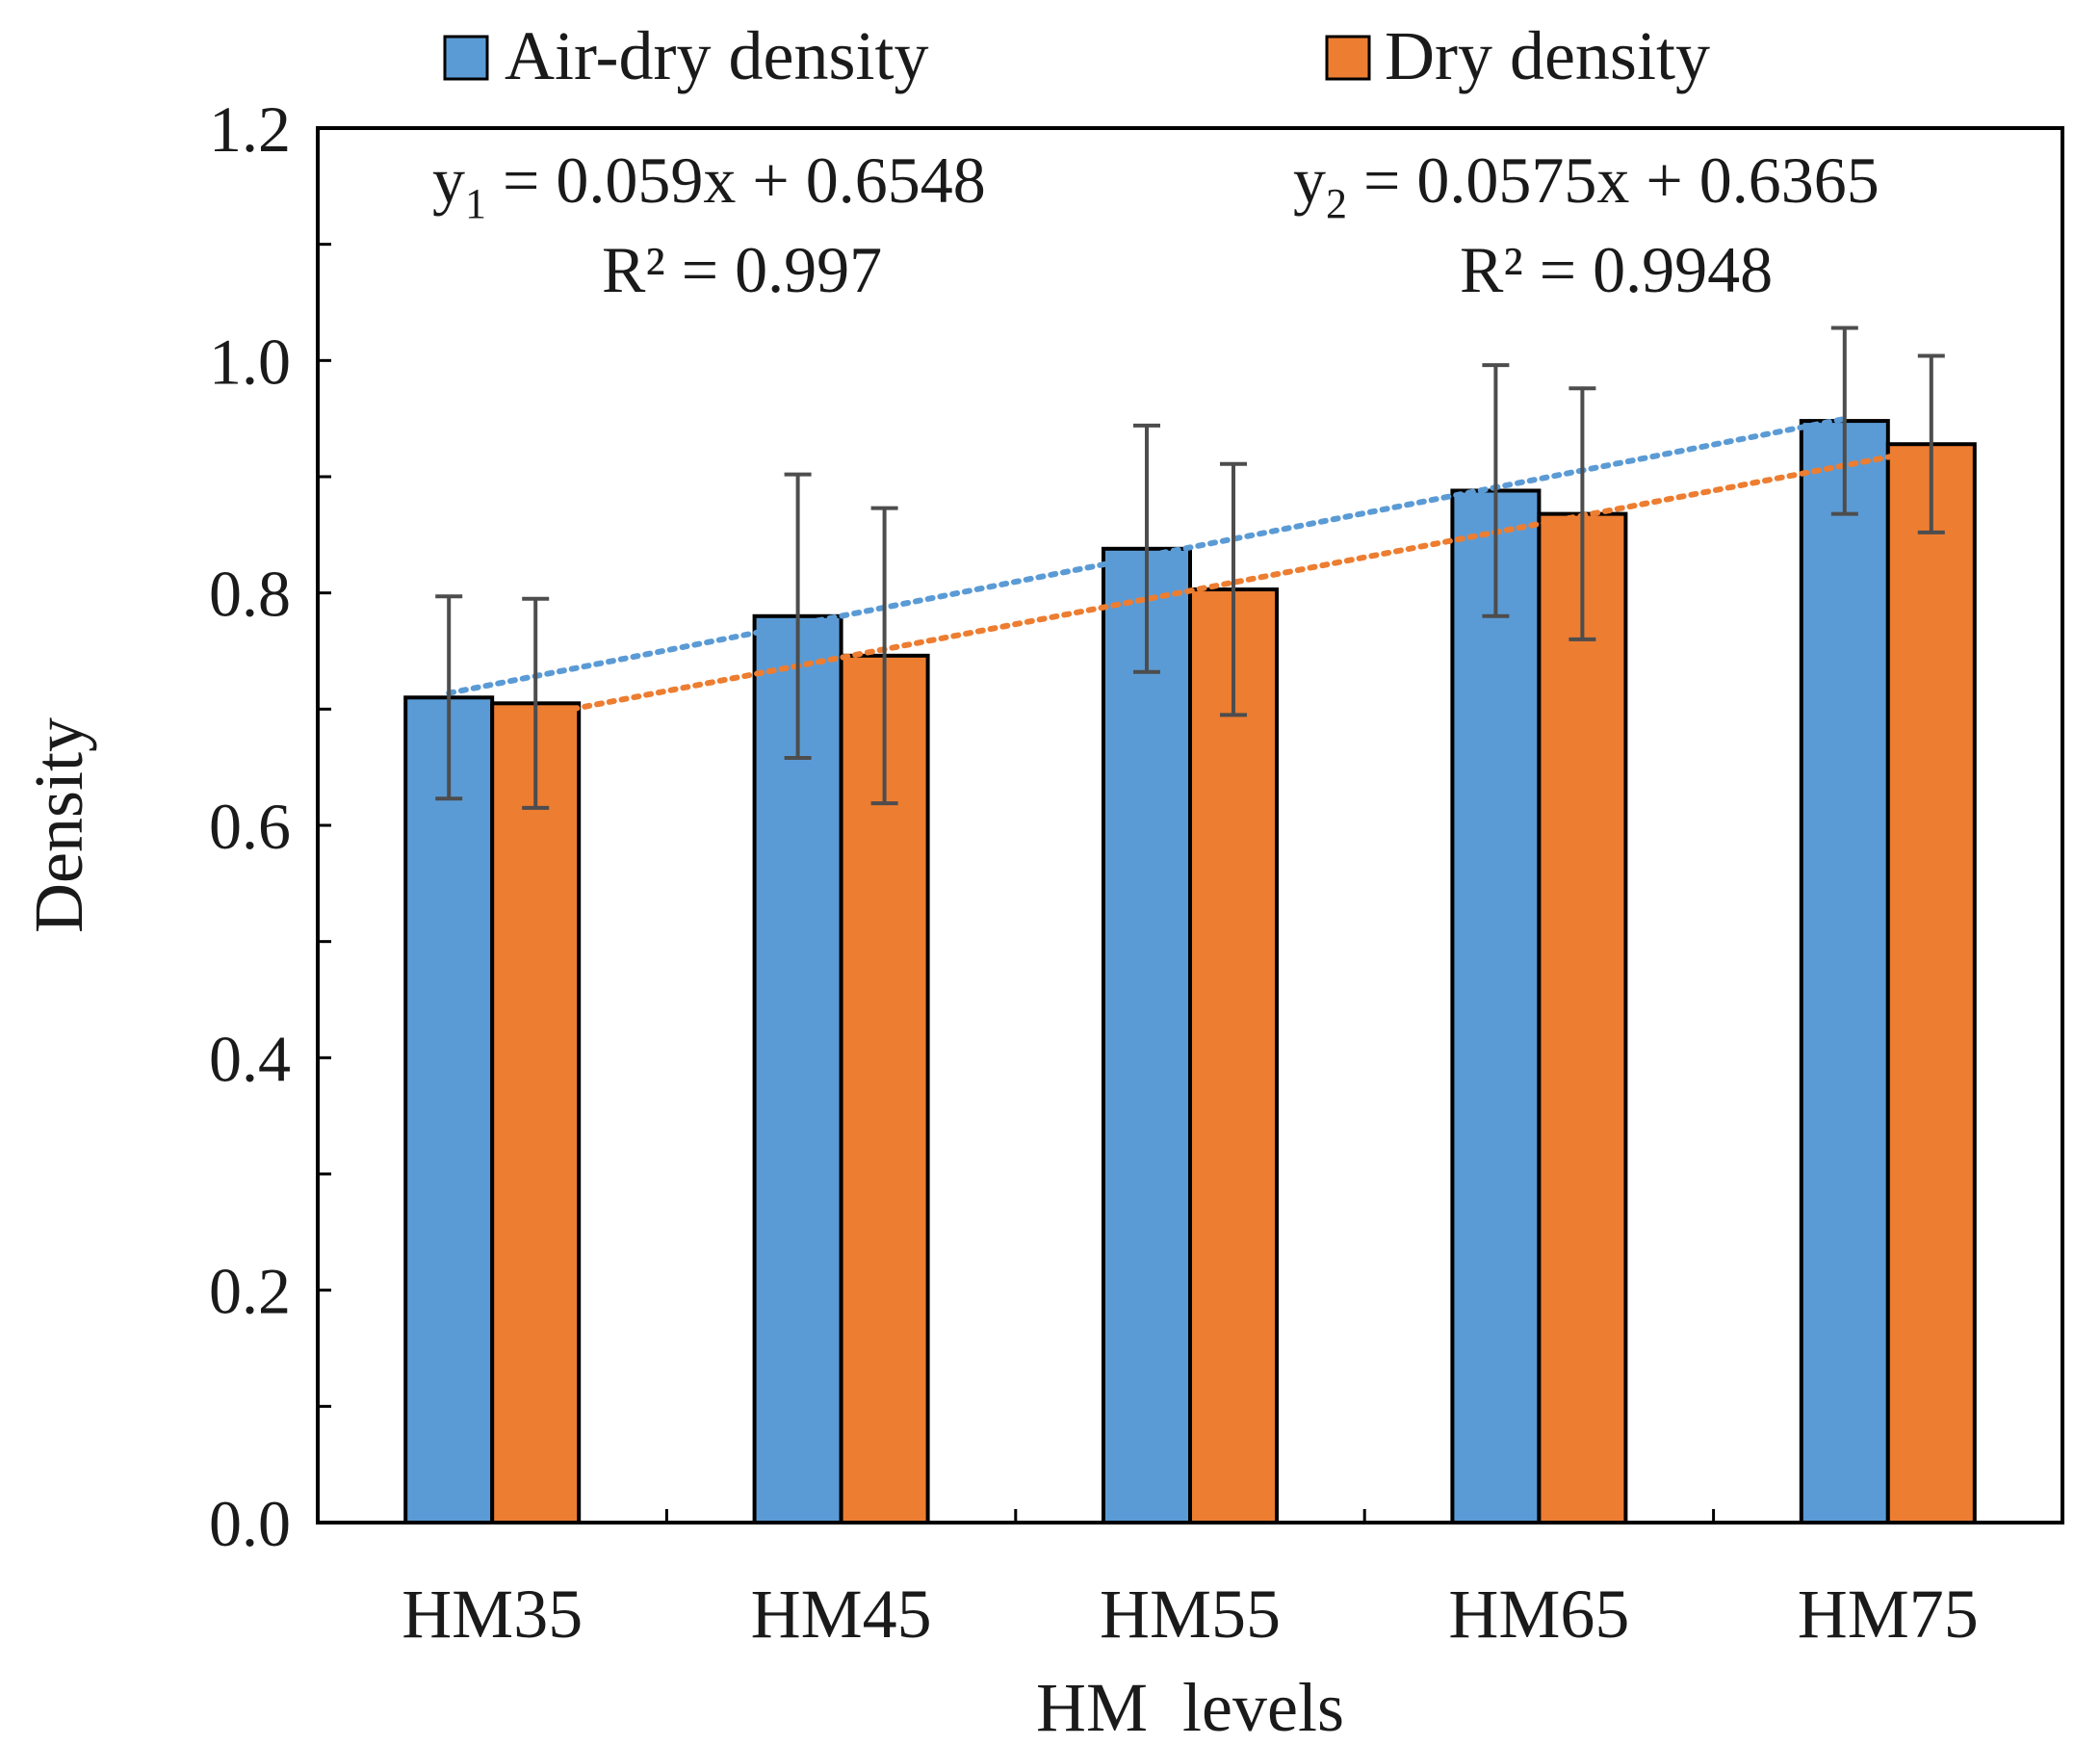 This screenshot has width=2100, height=1746. I want to click on r2-dry: R² = 0.9948, so click(1616, 269).